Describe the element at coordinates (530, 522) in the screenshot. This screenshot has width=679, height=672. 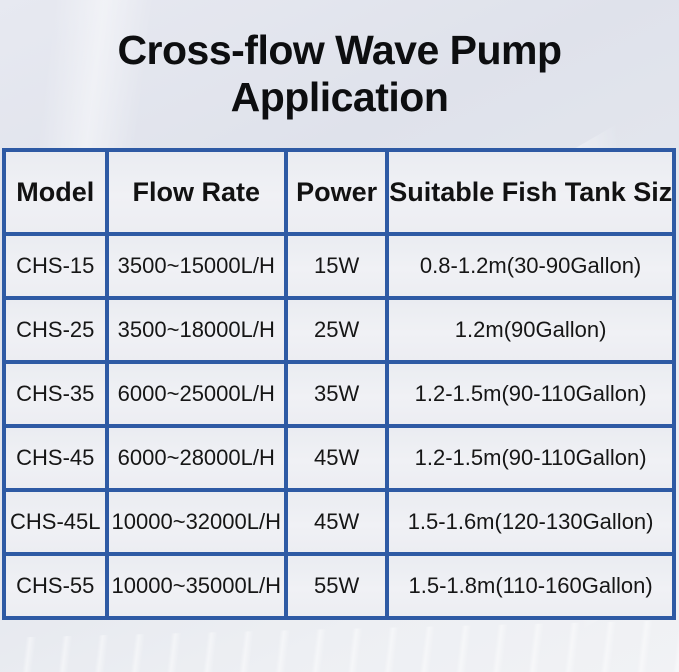
I see `cell-tank-size: 1.5-1.6m(120-130Gallon)` at that location.